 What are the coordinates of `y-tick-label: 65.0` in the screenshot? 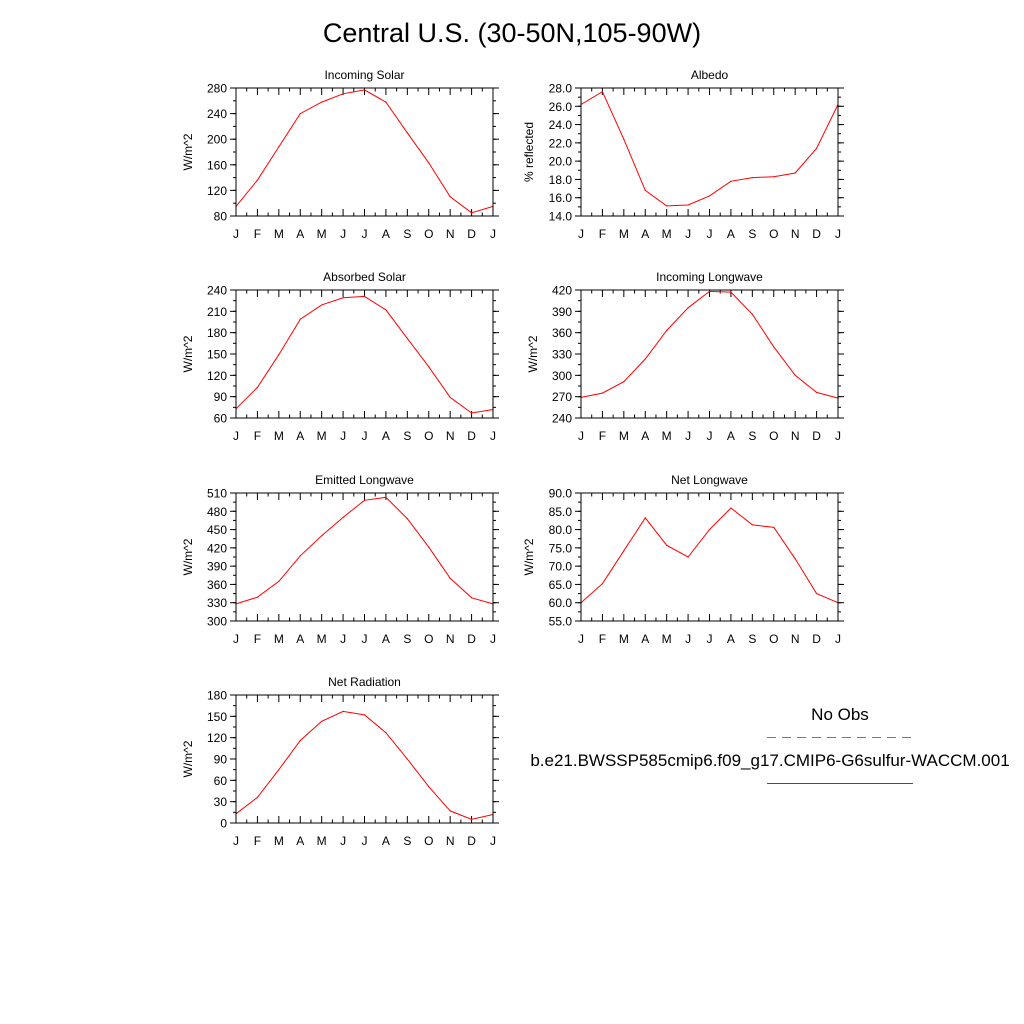 It's located at (561, 585).